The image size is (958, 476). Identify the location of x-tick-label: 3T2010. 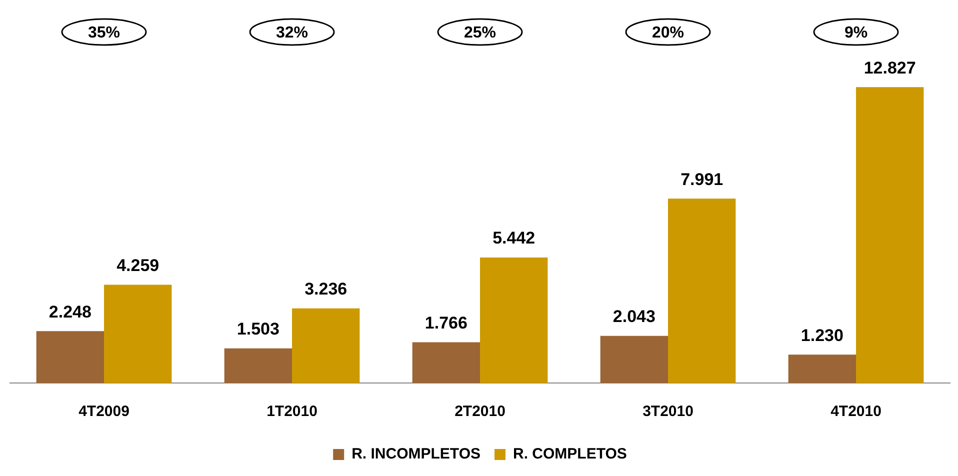
(668, 411).